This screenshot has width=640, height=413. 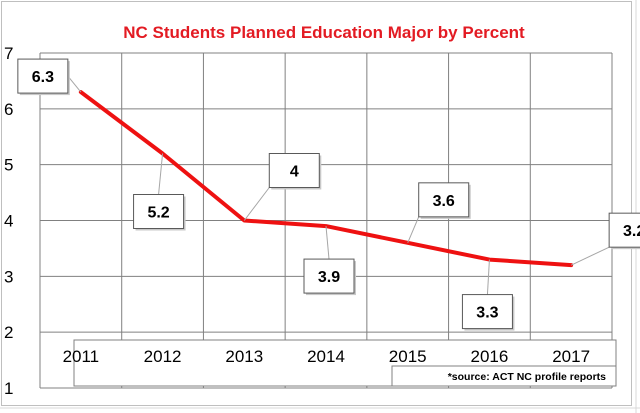 I want to click on x-tick-label: 2015, so click(x=408, y=356).